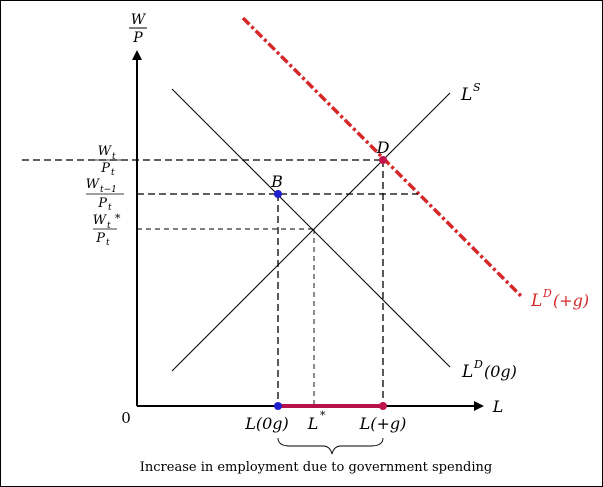 The height and width of the screenshot is (487, 603). I want to click on supply-curve-label: L S, so click(470, 93).